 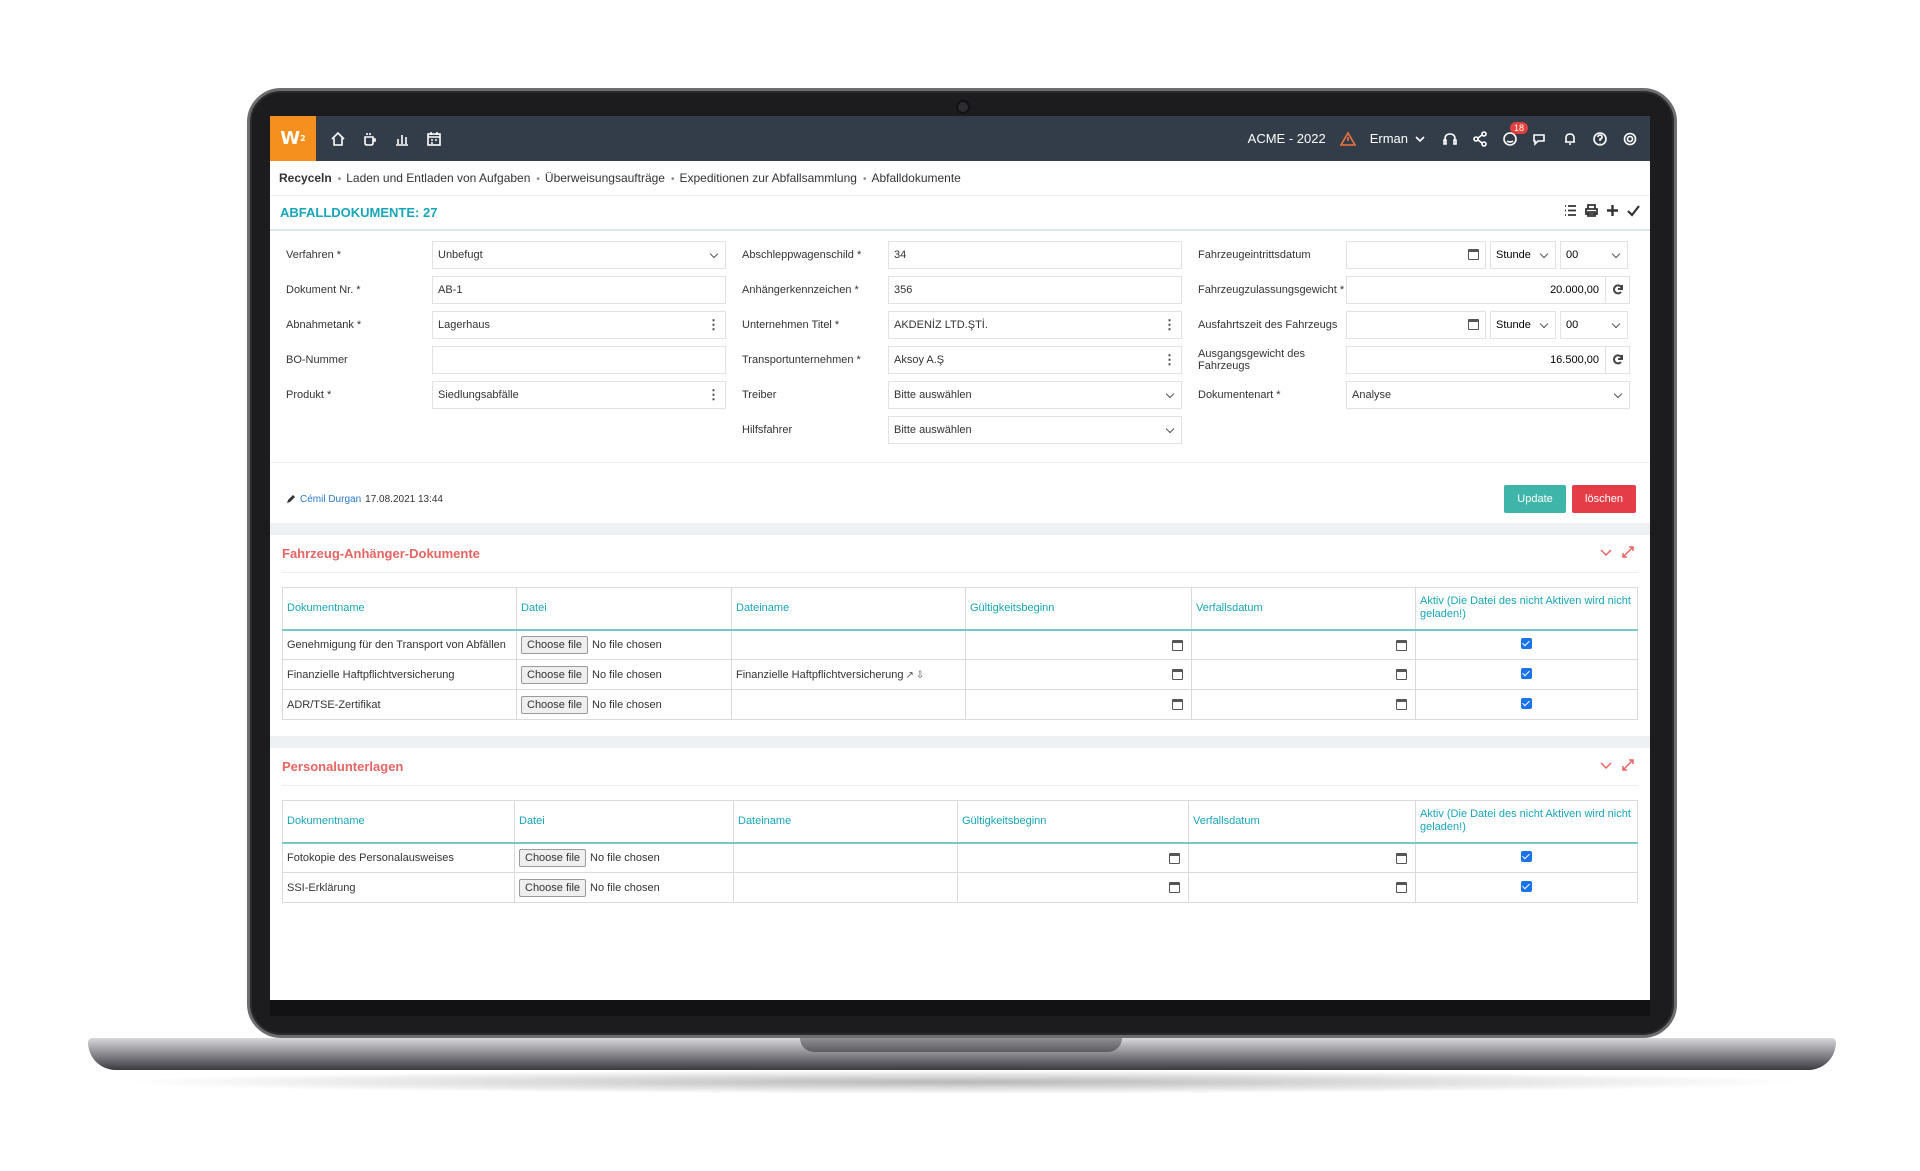 I want to click on field-label: Abschleppwagenschild *, so click(x=802, y=255).